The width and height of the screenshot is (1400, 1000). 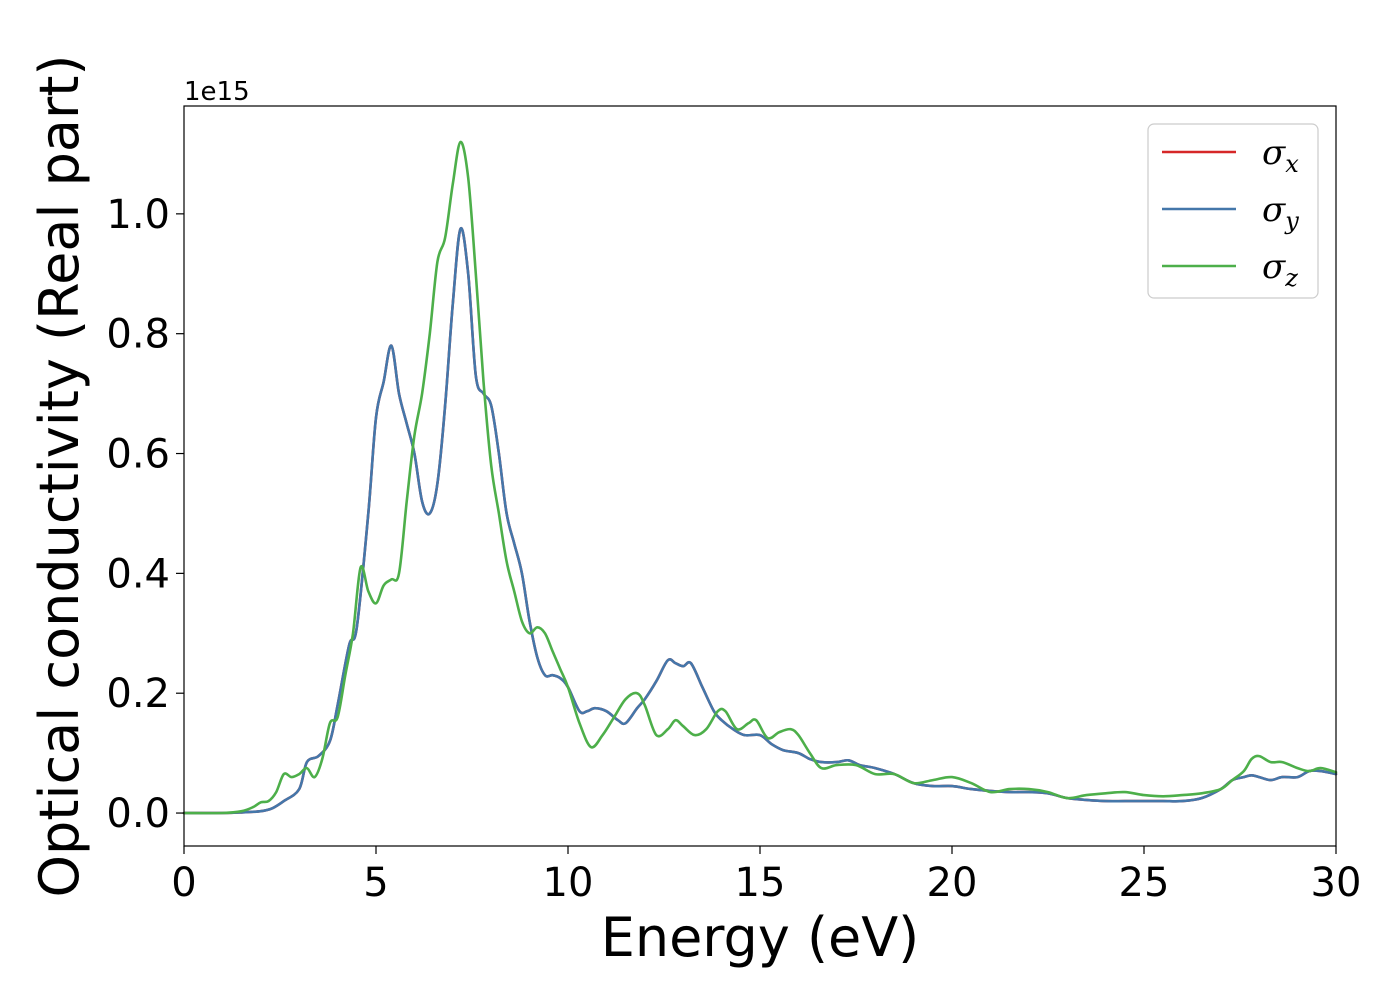 I want to click on x-tick-label: 20, so click(x=952, y=883).